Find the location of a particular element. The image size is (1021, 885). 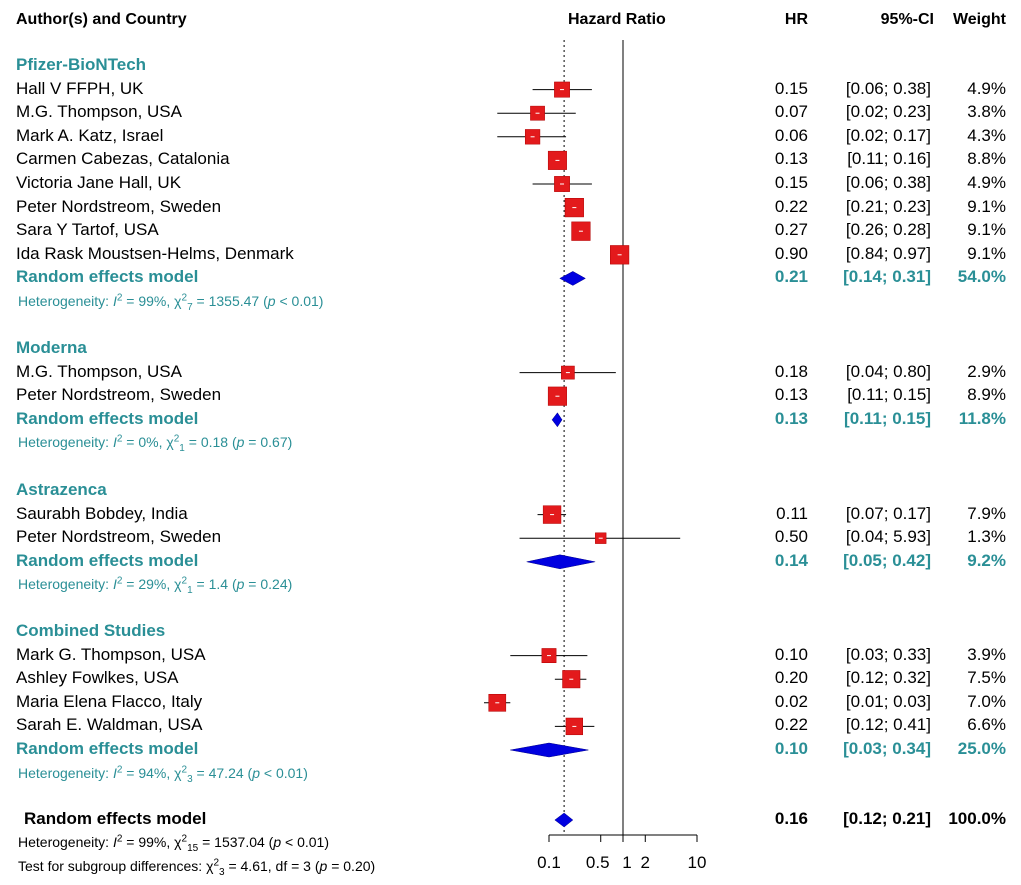

hr-value: 0.02 is located at coordinates (791, 701).